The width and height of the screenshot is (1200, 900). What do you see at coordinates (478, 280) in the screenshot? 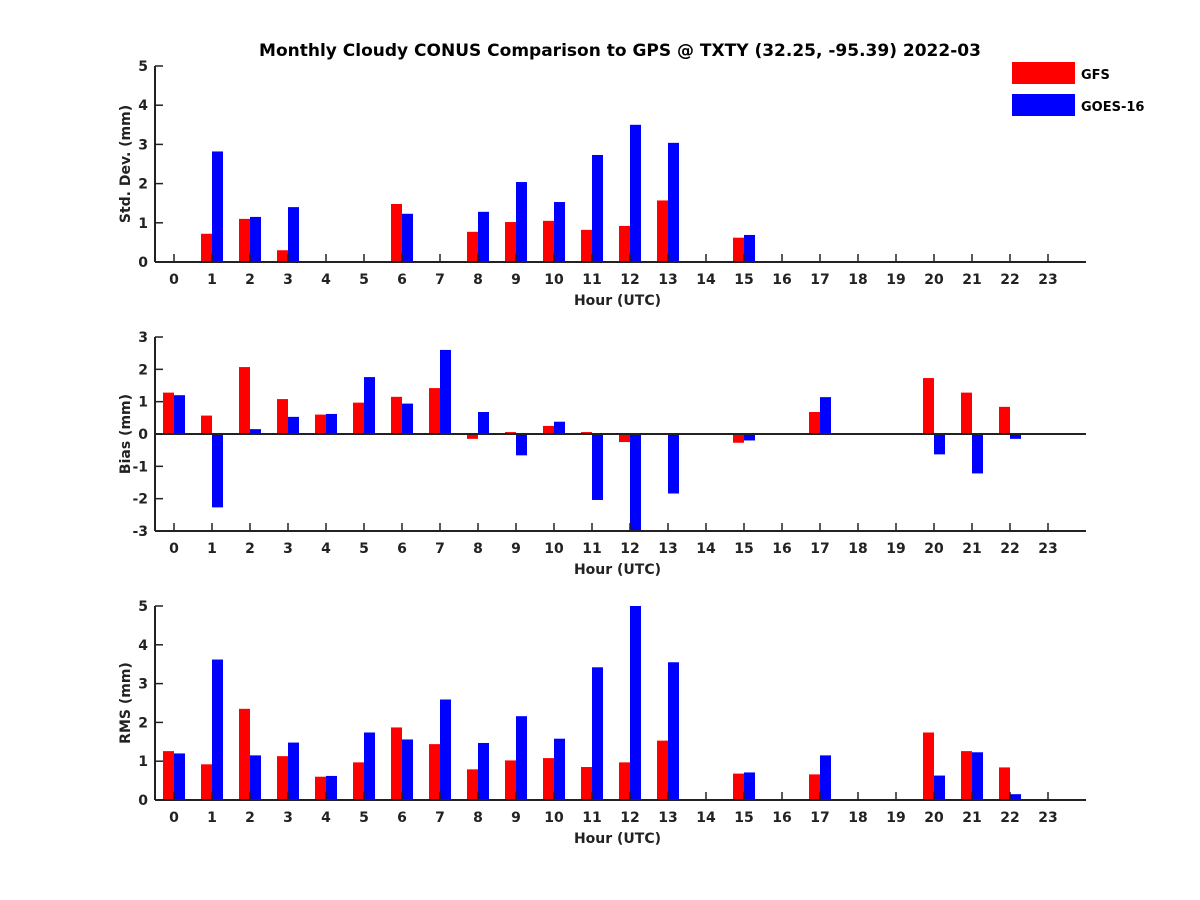
I see `x-tick-label-std-dev: 8` at bounding box center [478, 280].